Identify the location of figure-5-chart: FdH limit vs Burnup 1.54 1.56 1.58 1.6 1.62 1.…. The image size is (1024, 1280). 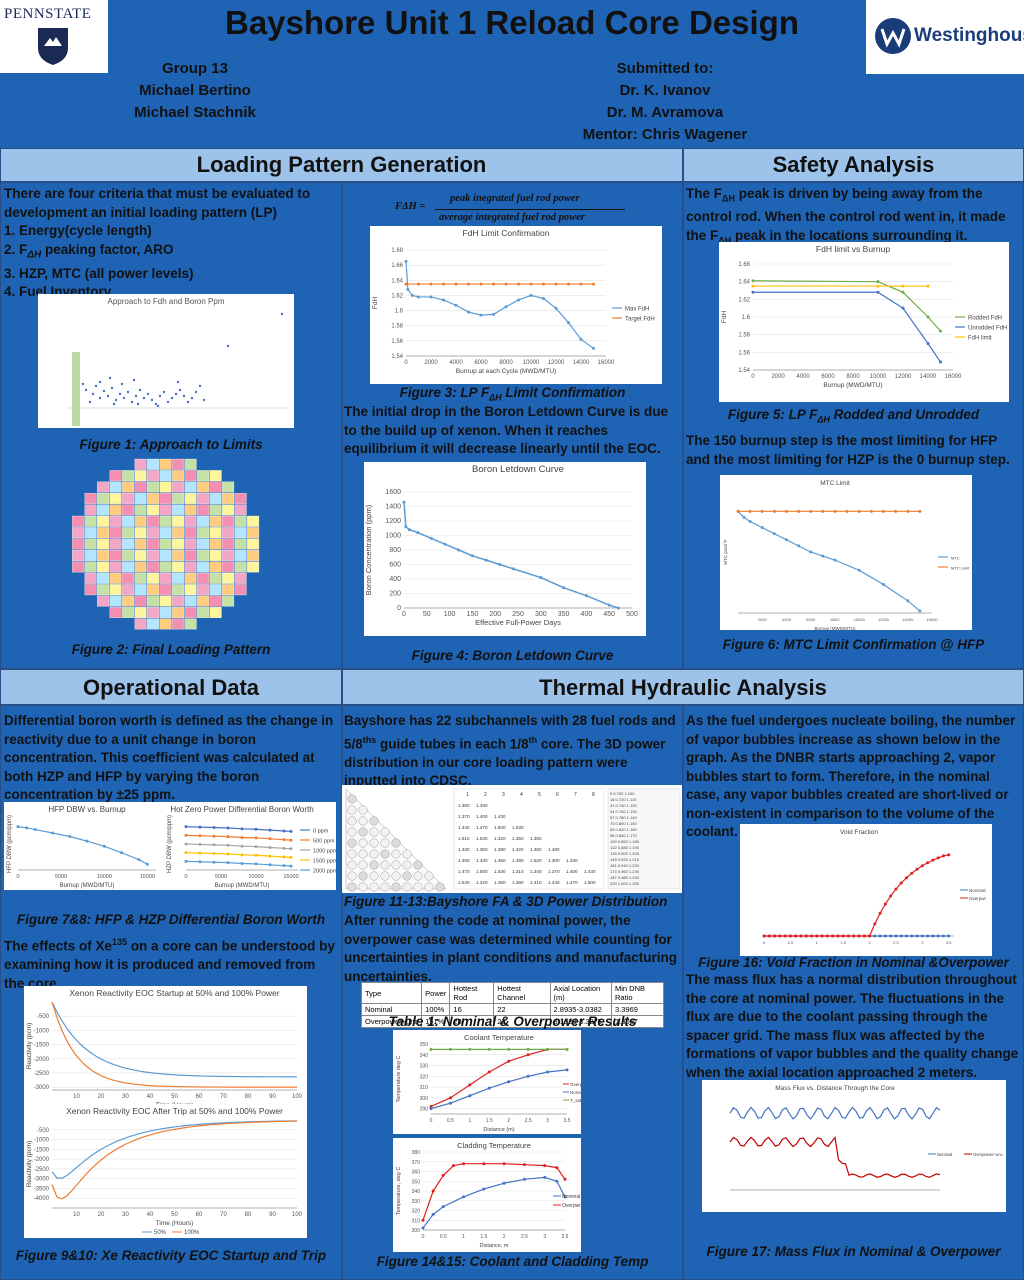
(864, 322).